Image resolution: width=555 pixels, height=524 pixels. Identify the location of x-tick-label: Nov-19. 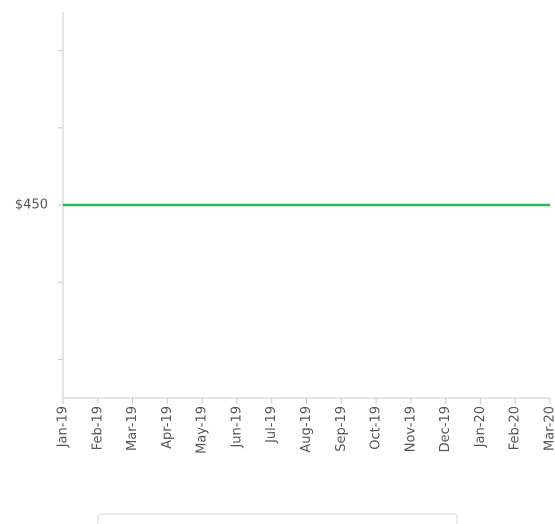
(410, 429).